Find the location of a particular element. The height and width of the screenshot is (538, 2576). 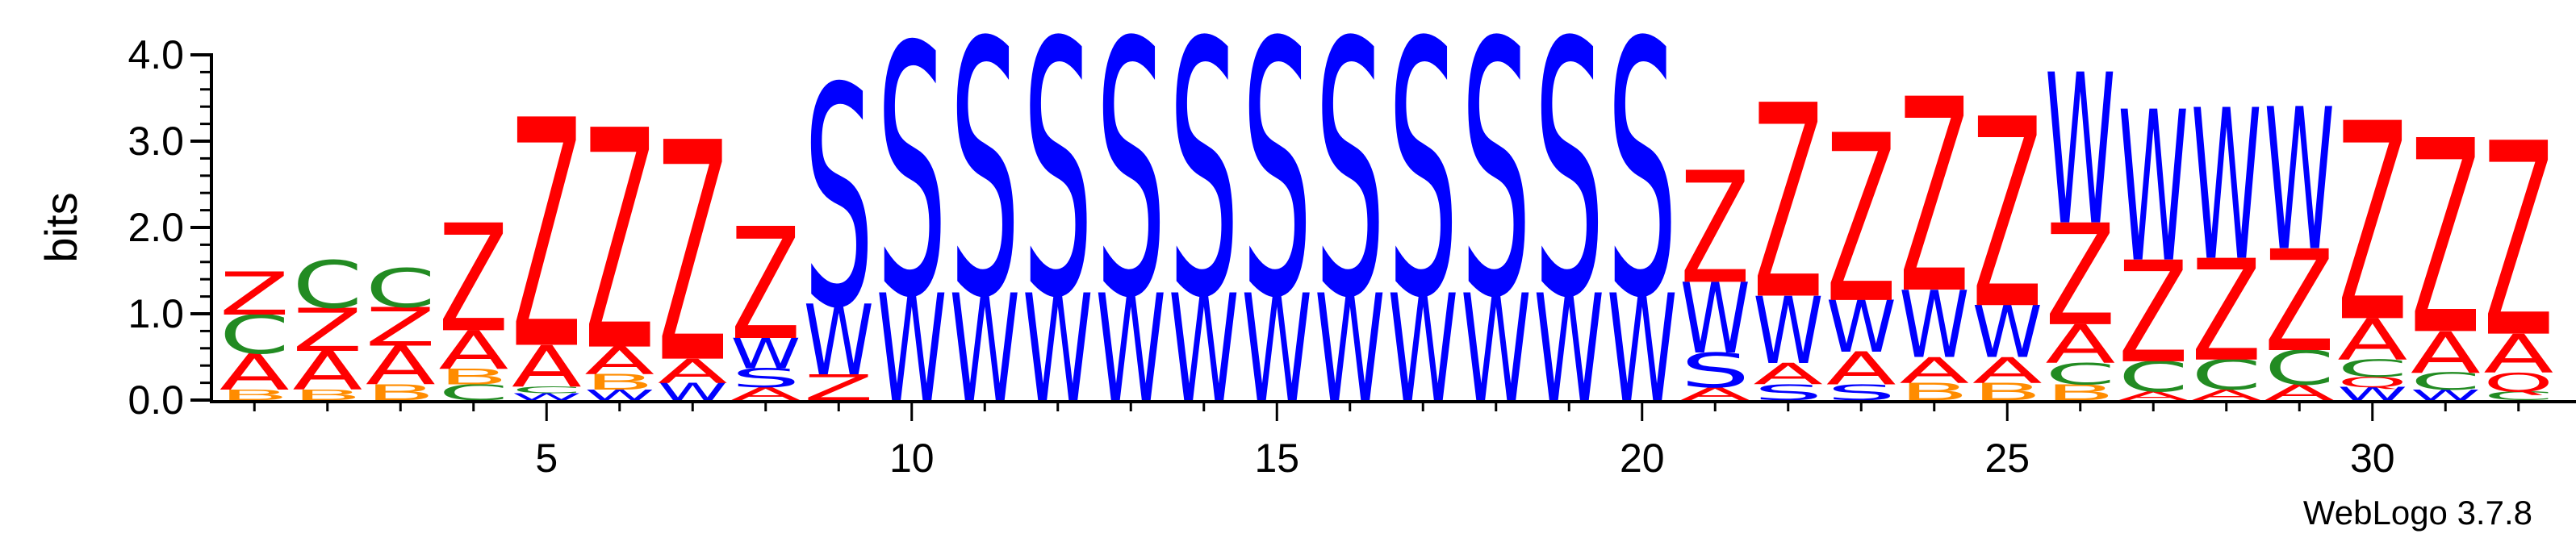

x-tick-label: 25 is located at coordinates (2007, 459).